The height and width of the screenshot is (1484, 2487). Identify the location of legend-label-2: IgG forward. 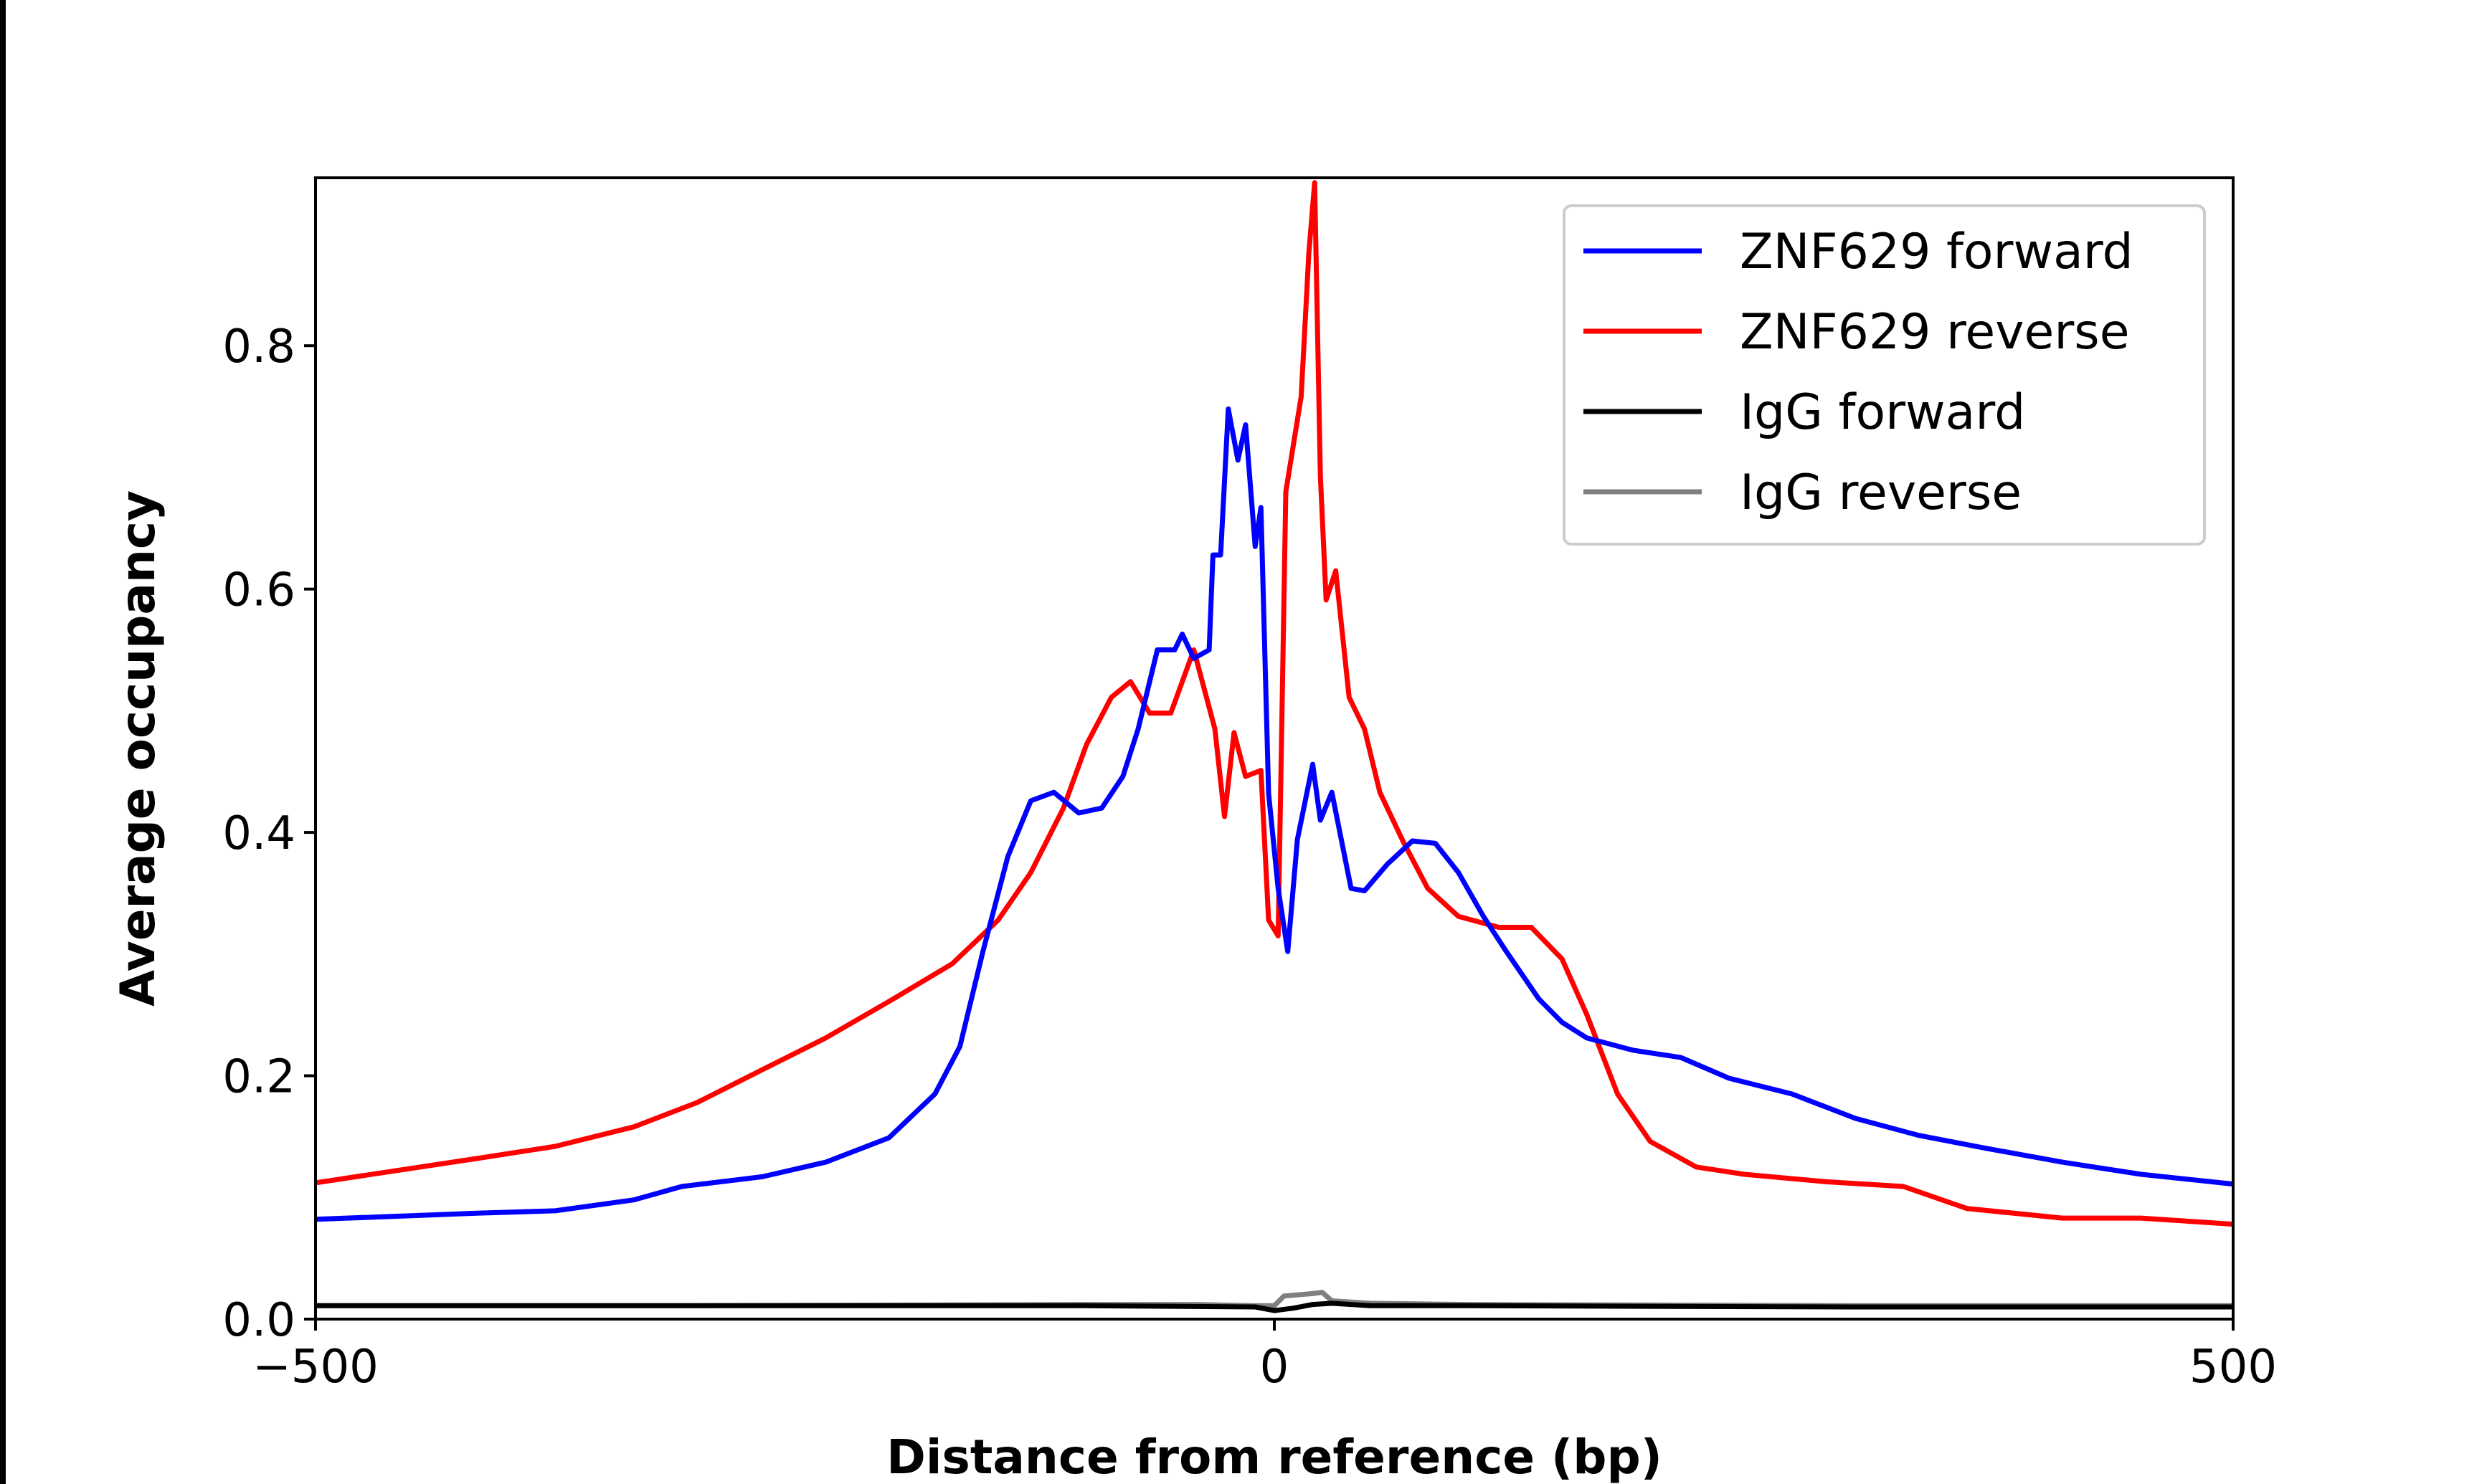
(1883, 413).